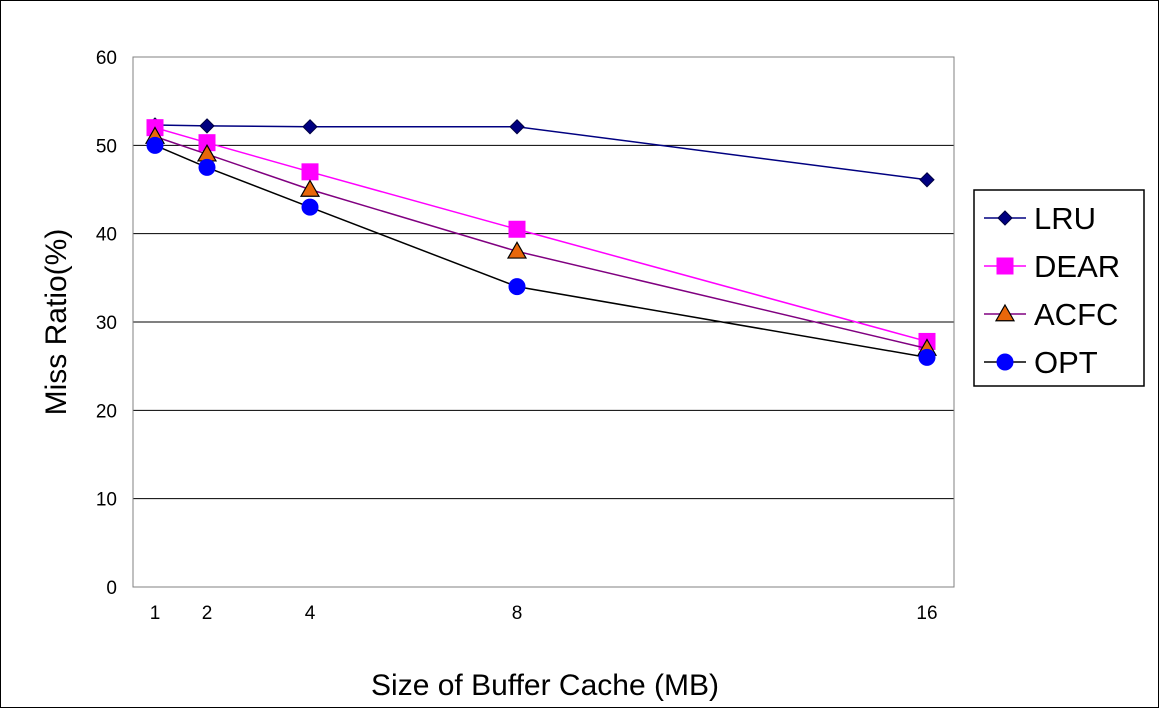  What do you see at coordinates (1076, 314) in the screenshot?
I see `legend-label-acfc: ACFC` at bounding box center [1076, 314].